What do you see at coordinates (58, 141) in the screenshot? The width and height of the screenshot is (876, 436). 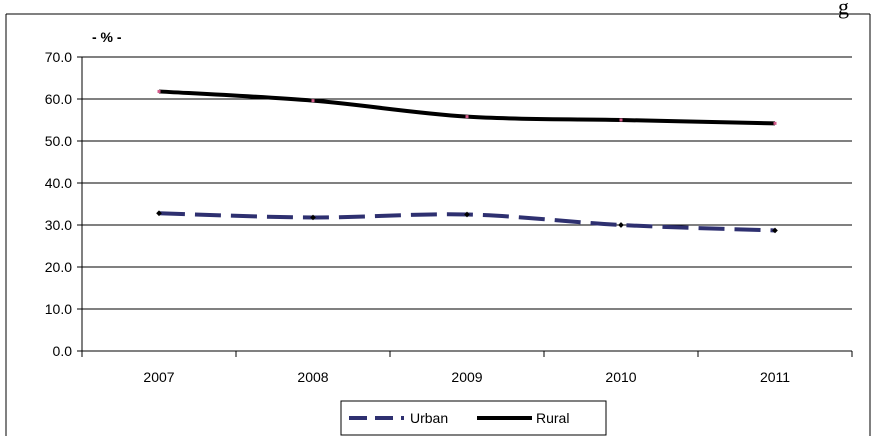 I see `y-tick-label: 50.0` at bounding box center [58, 141].